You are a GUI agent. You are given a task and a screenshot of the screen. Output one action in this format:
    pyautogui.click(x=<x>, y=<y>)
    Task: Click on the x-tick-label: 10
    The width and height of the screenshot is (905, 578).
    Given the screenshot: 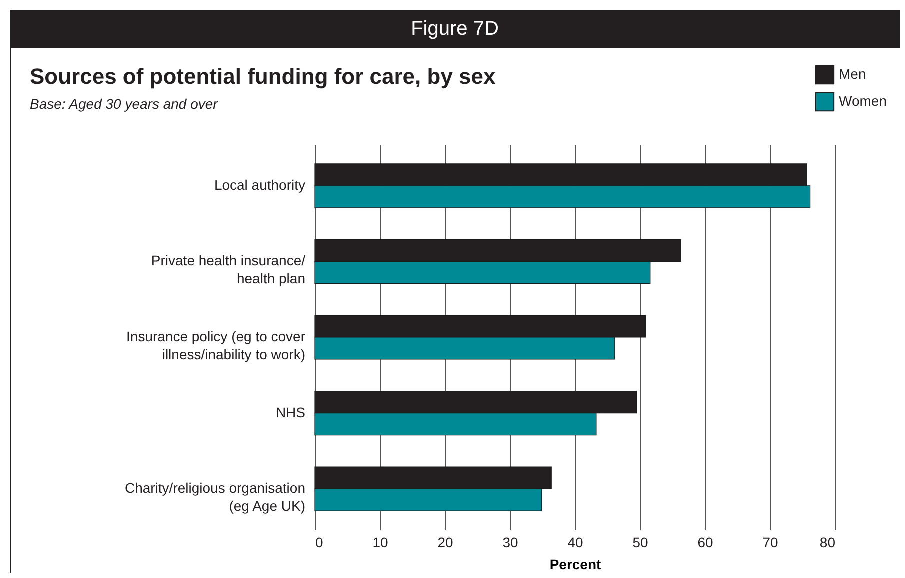 What is the action you would take?
    pyautogui.click(x=380, y=542)
    